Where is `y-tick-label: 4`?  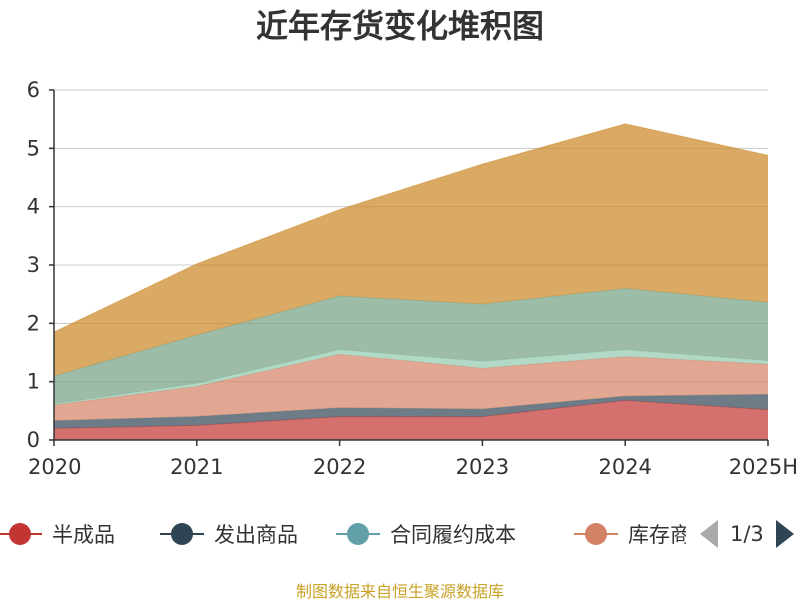 y-tick-label: 4 is located at coordinates (33, 207).